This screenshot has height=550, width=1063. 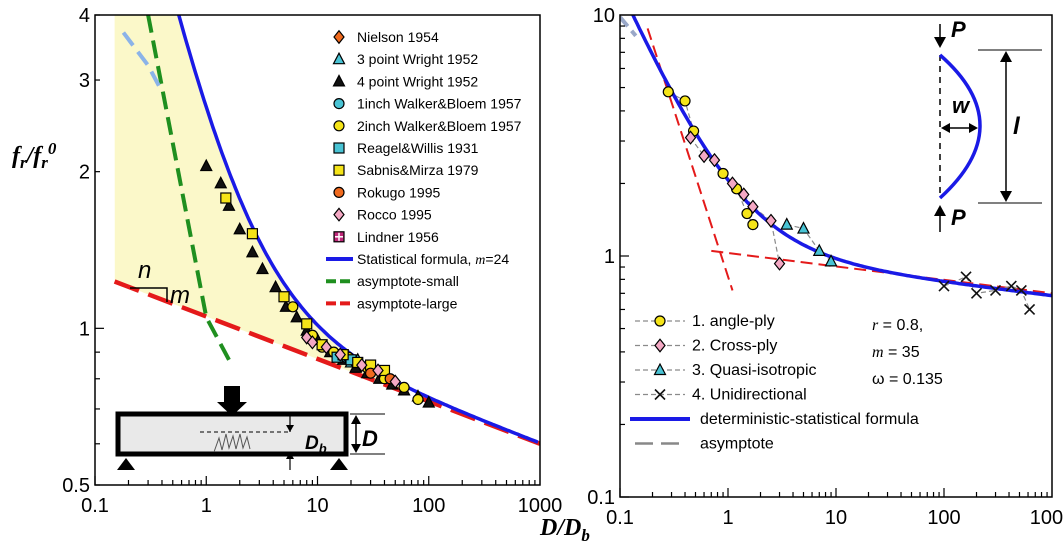 I want to click on y-tick-label: 3, so click(x=84, y=81).